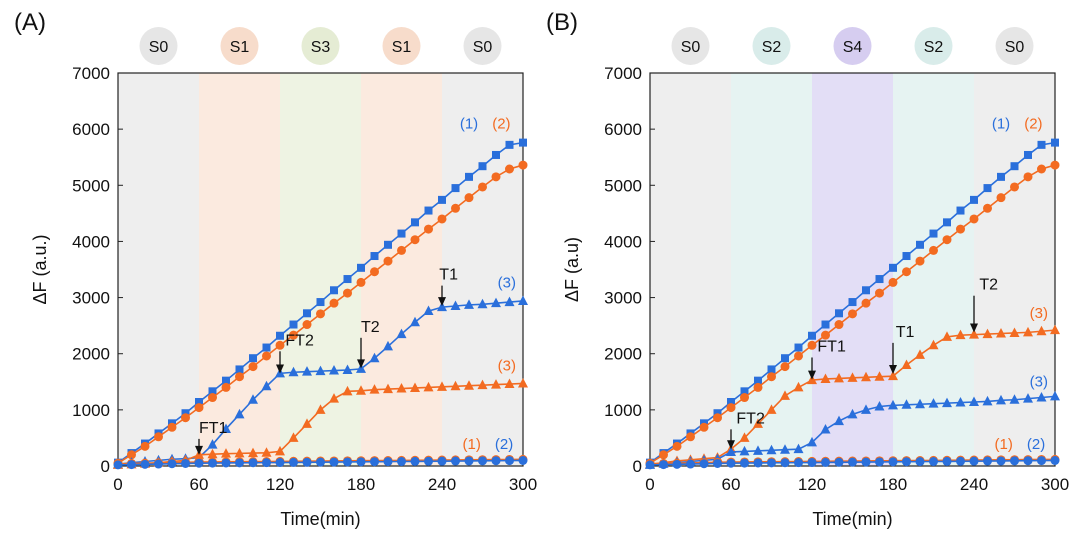  I want to click on x-tick-label: 180, so click(361, 484).